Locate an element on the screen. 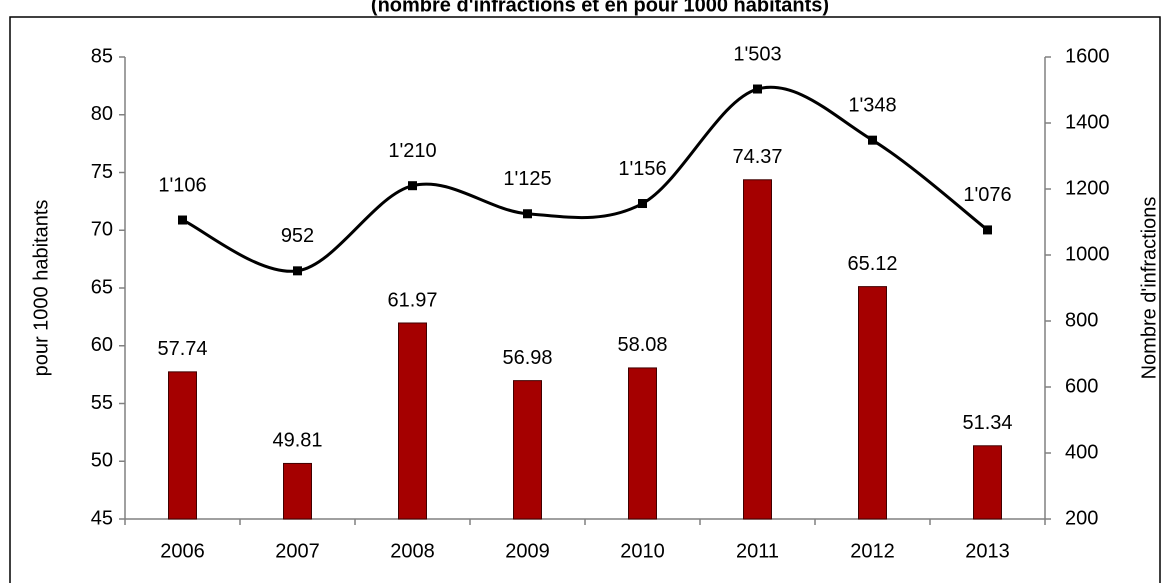 This screenshot has width=1170, height=583. line-value-label: 1'156 is located at coordinates (642, 169).